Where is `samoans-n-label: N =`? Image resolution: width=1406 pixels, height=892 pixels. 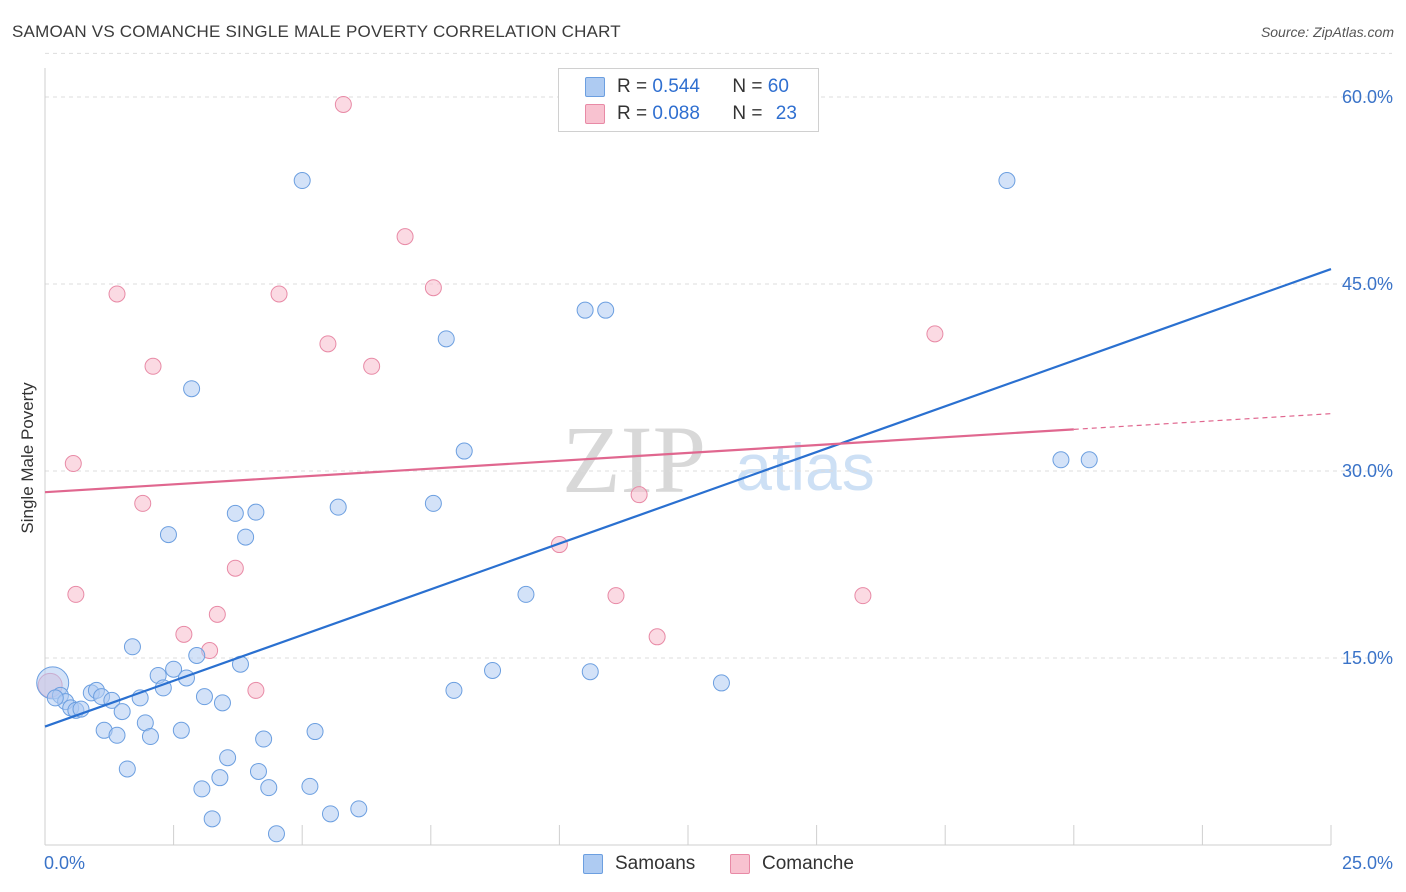 samoans-n-label: N = is located at coordinates (747, 86).